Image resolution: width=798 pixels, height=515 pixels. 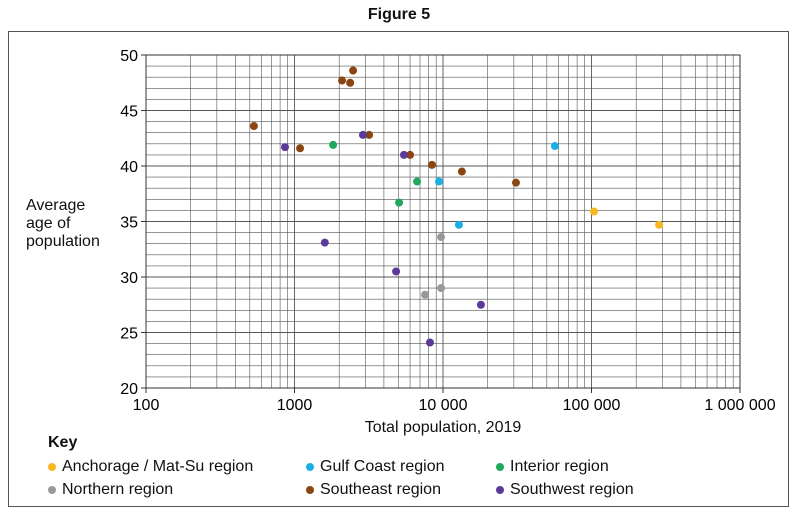 I want to click on legend-label: Southeast region, so click(x=380, y=489).